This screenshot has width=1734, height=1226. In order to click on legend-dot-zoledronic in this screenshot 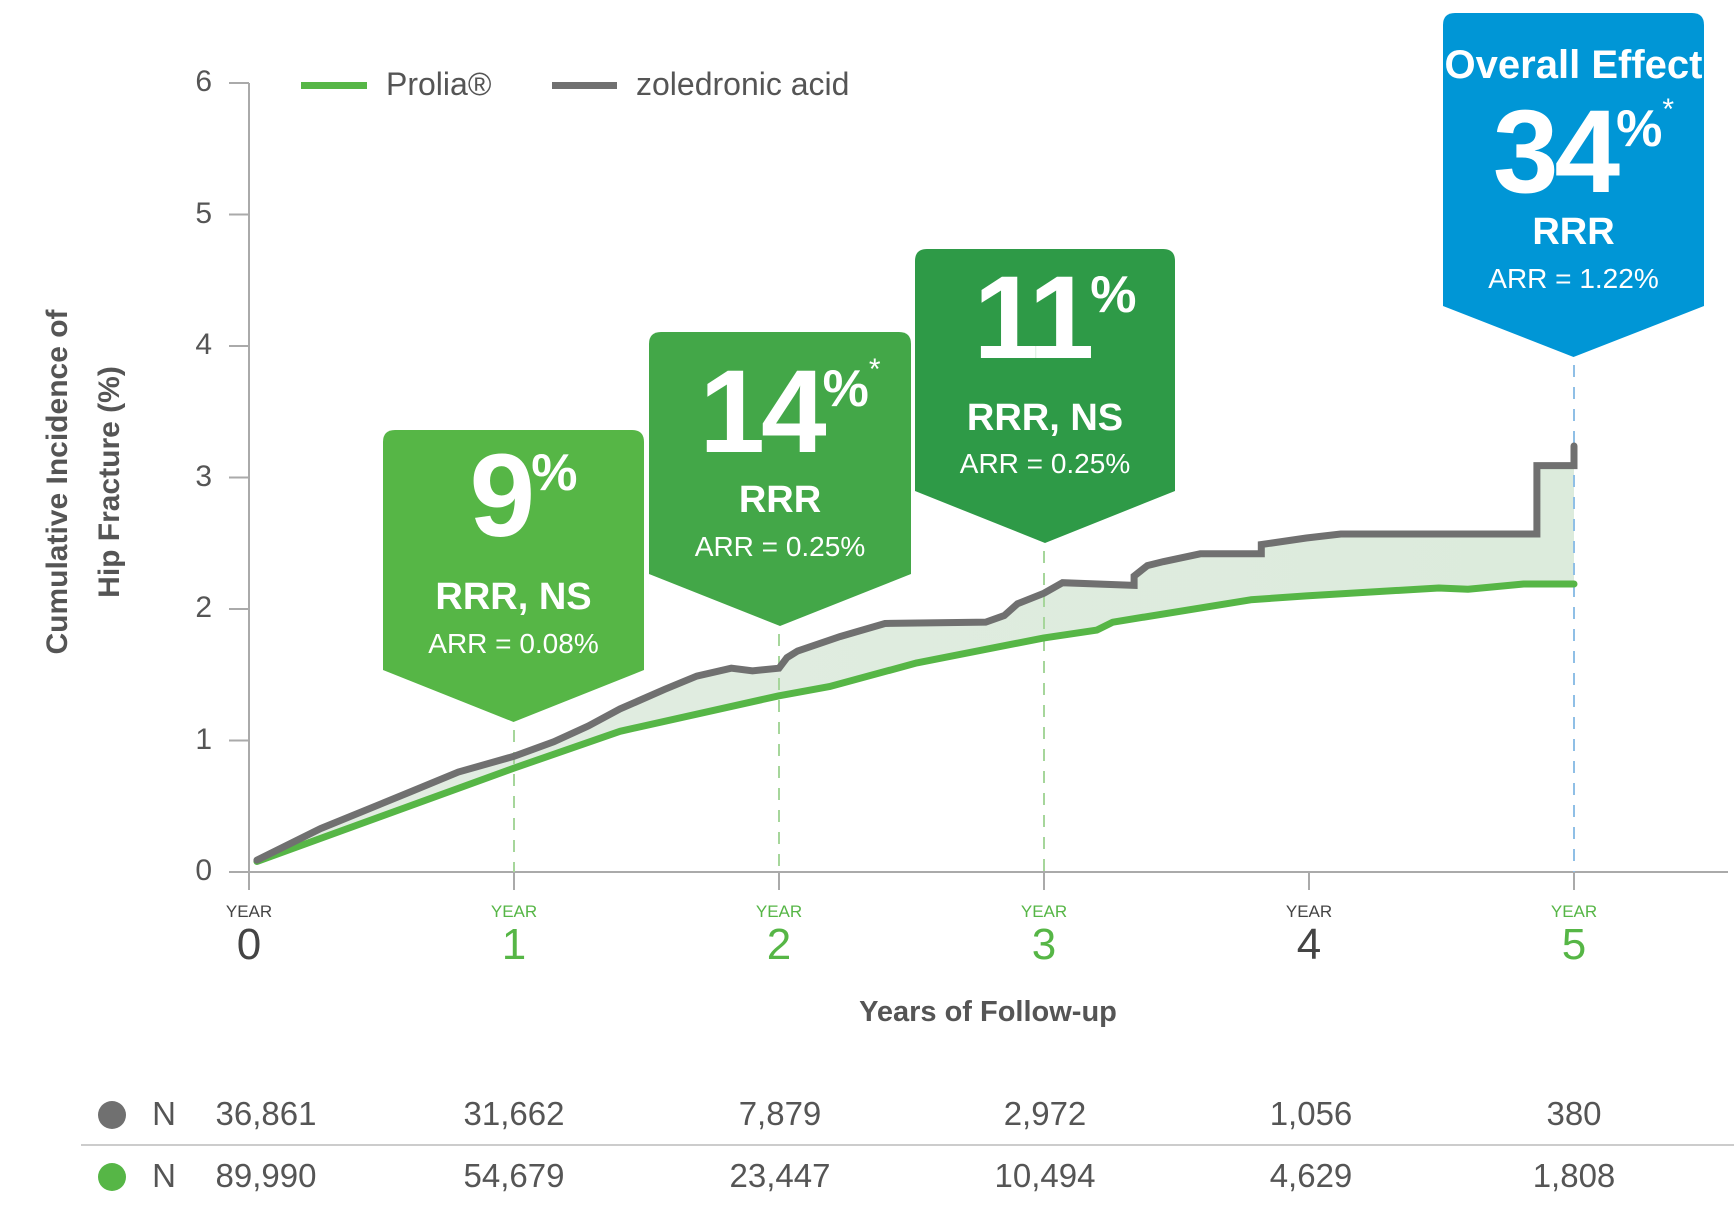, I will do `click(112, 1115)`.